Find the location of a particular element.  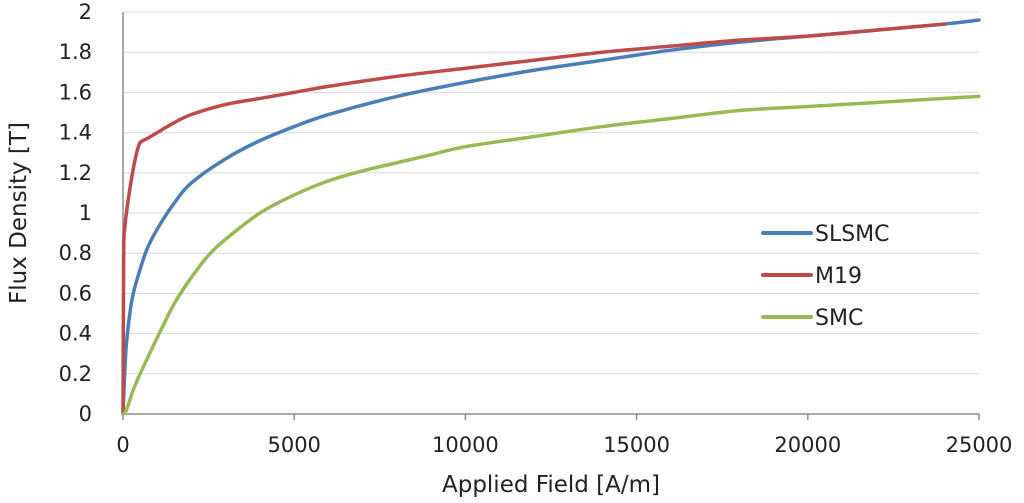

legend-label-smc: SMC is located at coordinates (839, 318).